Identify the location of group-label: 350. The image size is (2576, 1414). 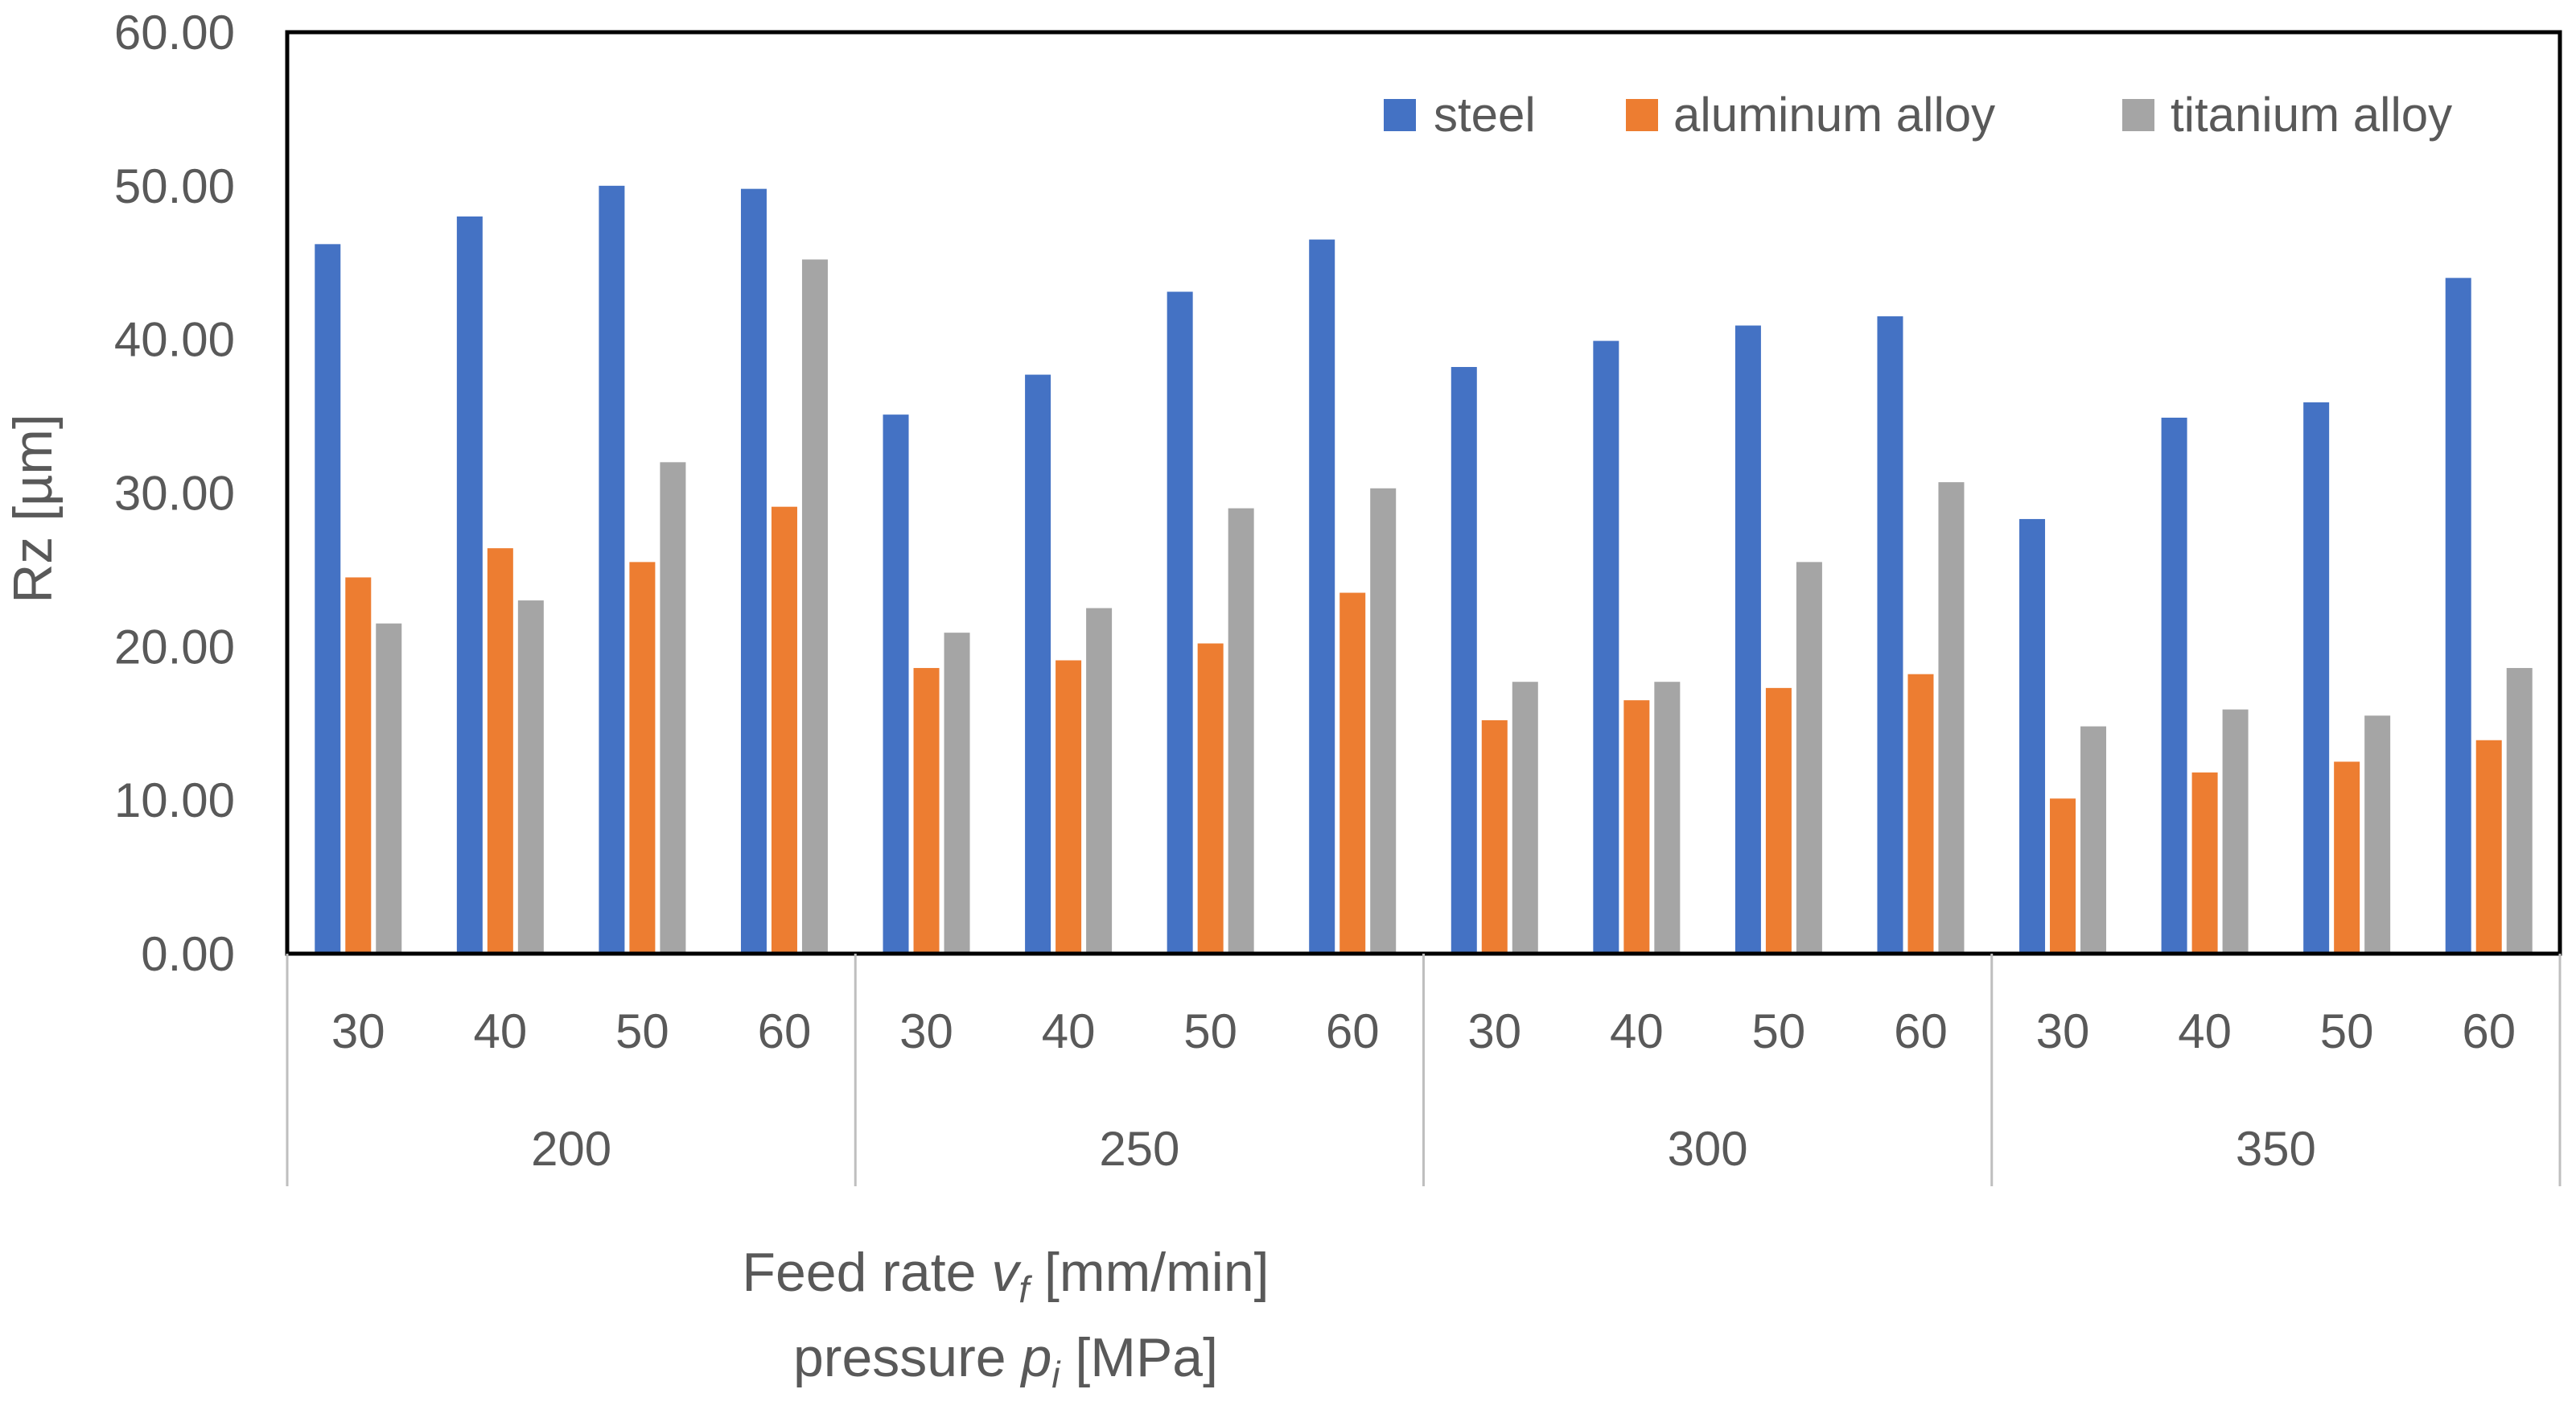
(2276, 1149).